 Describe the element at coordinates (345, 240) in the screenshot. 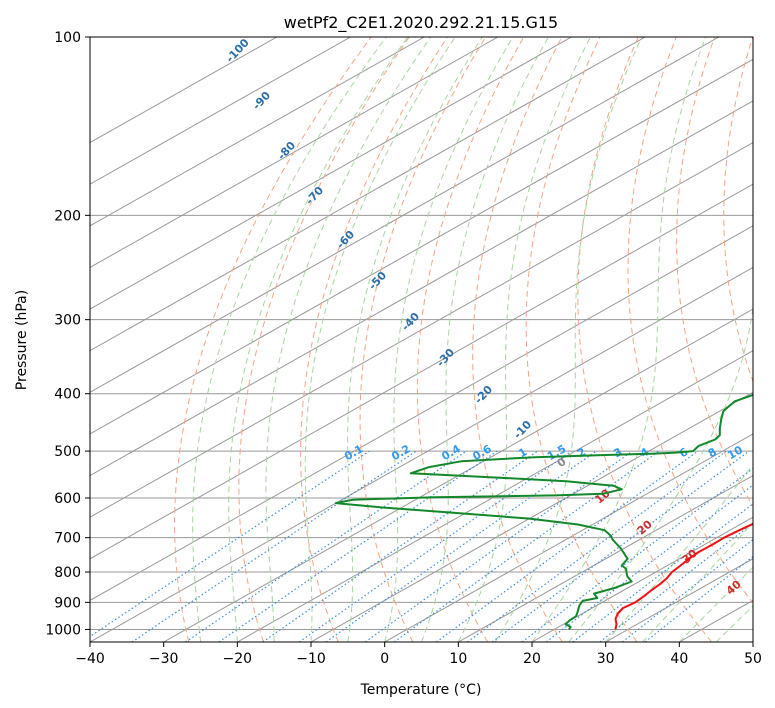

I see `dry-adiabat-label: -60` at that location.